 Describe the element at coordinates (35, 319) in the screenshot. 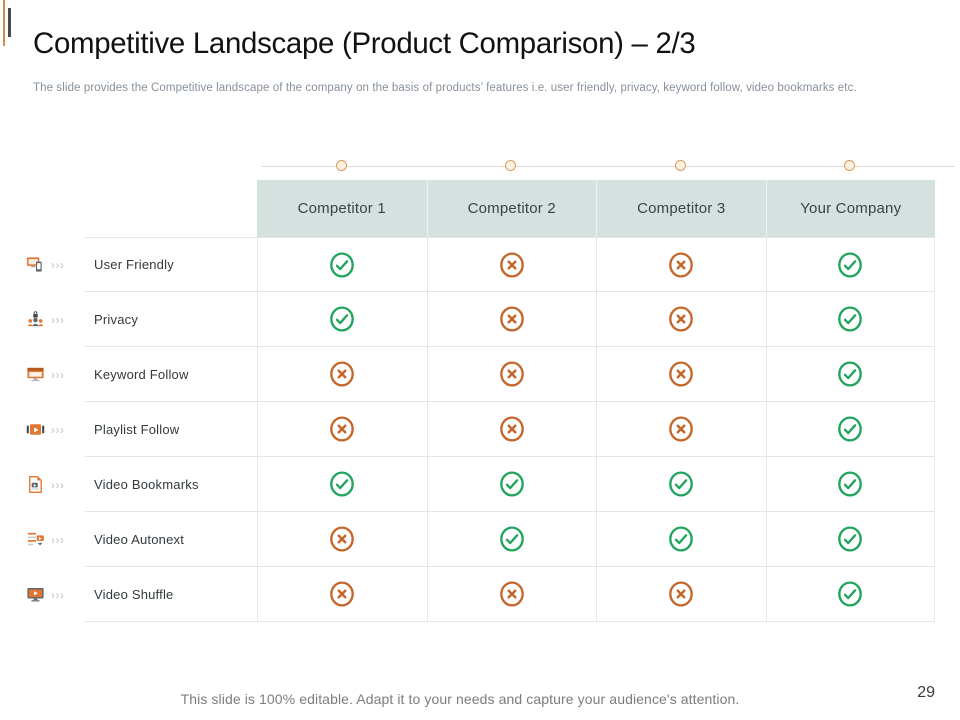

I see `privacy-icon` at that location.